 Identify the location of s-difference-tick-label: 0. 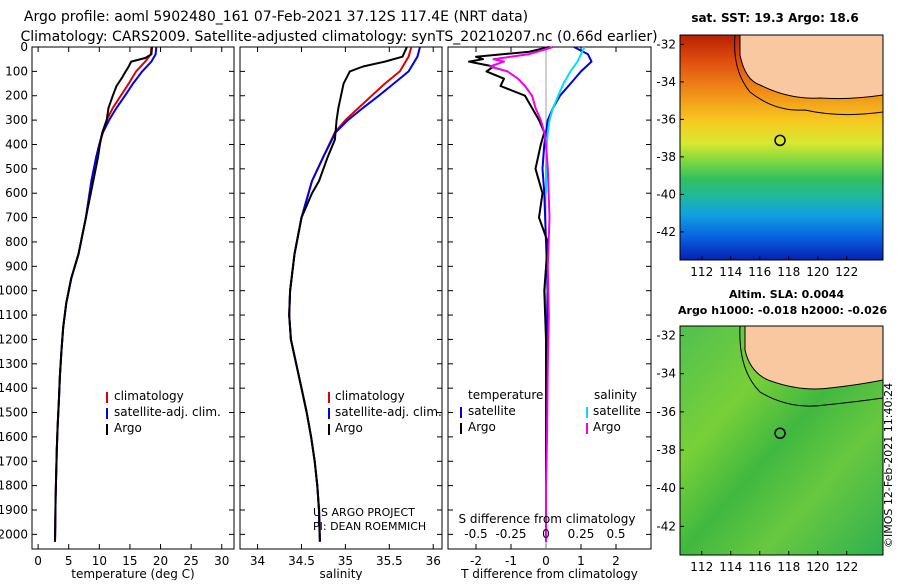
(546, 534).